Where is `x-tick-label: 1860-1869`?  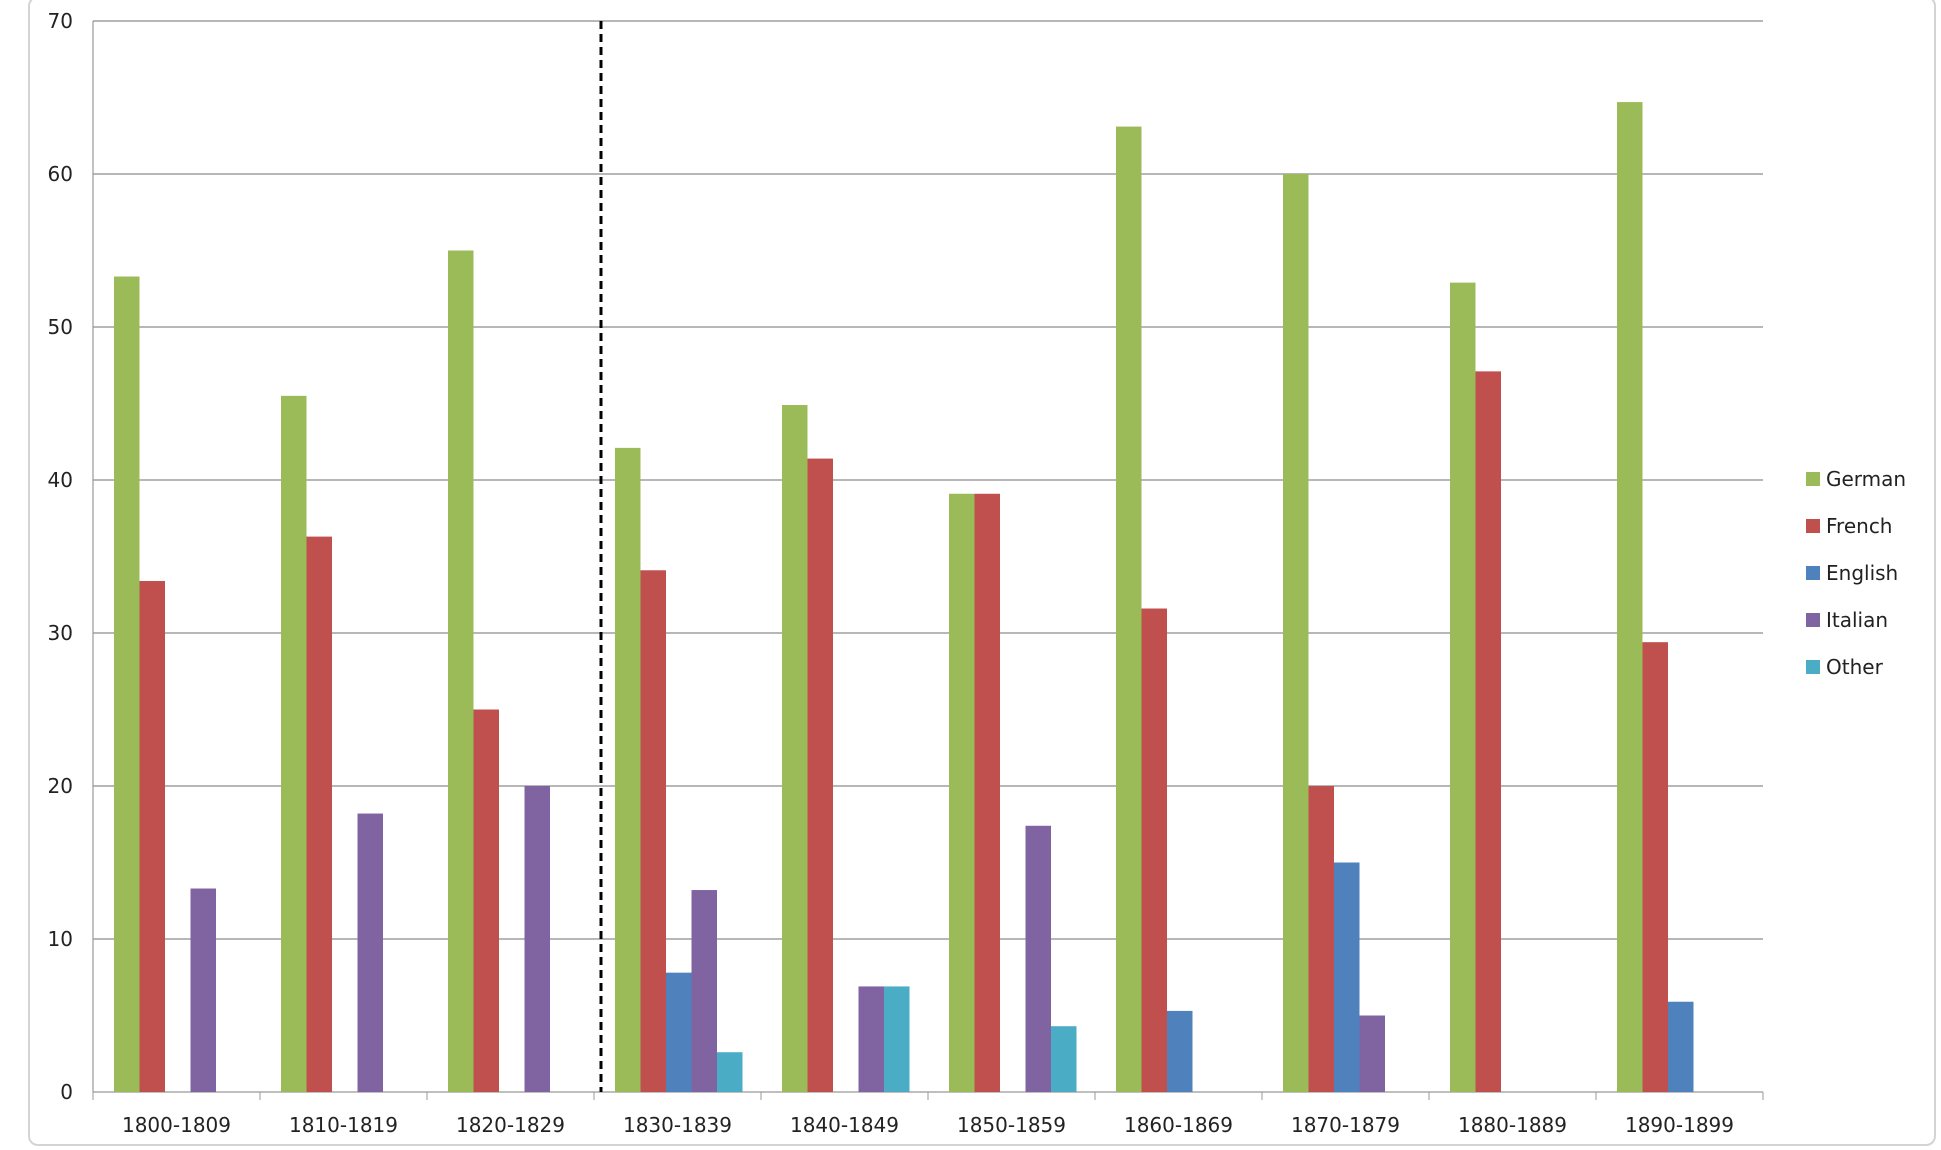 x-tick-label: 1860-1869 is located at coordinates (1178, 1125).